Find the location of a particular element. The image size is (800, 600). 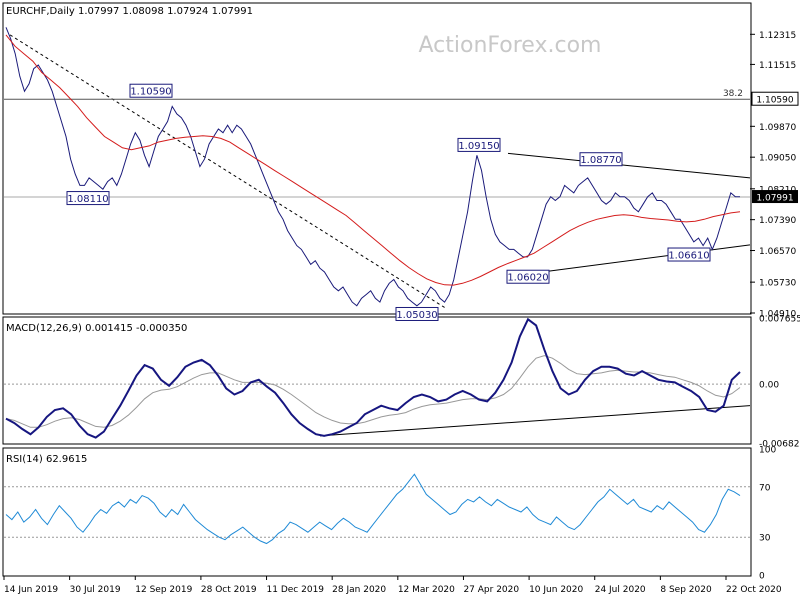

x-tick-label: 24 Jul 2020 is located at coordinates (620, 590).